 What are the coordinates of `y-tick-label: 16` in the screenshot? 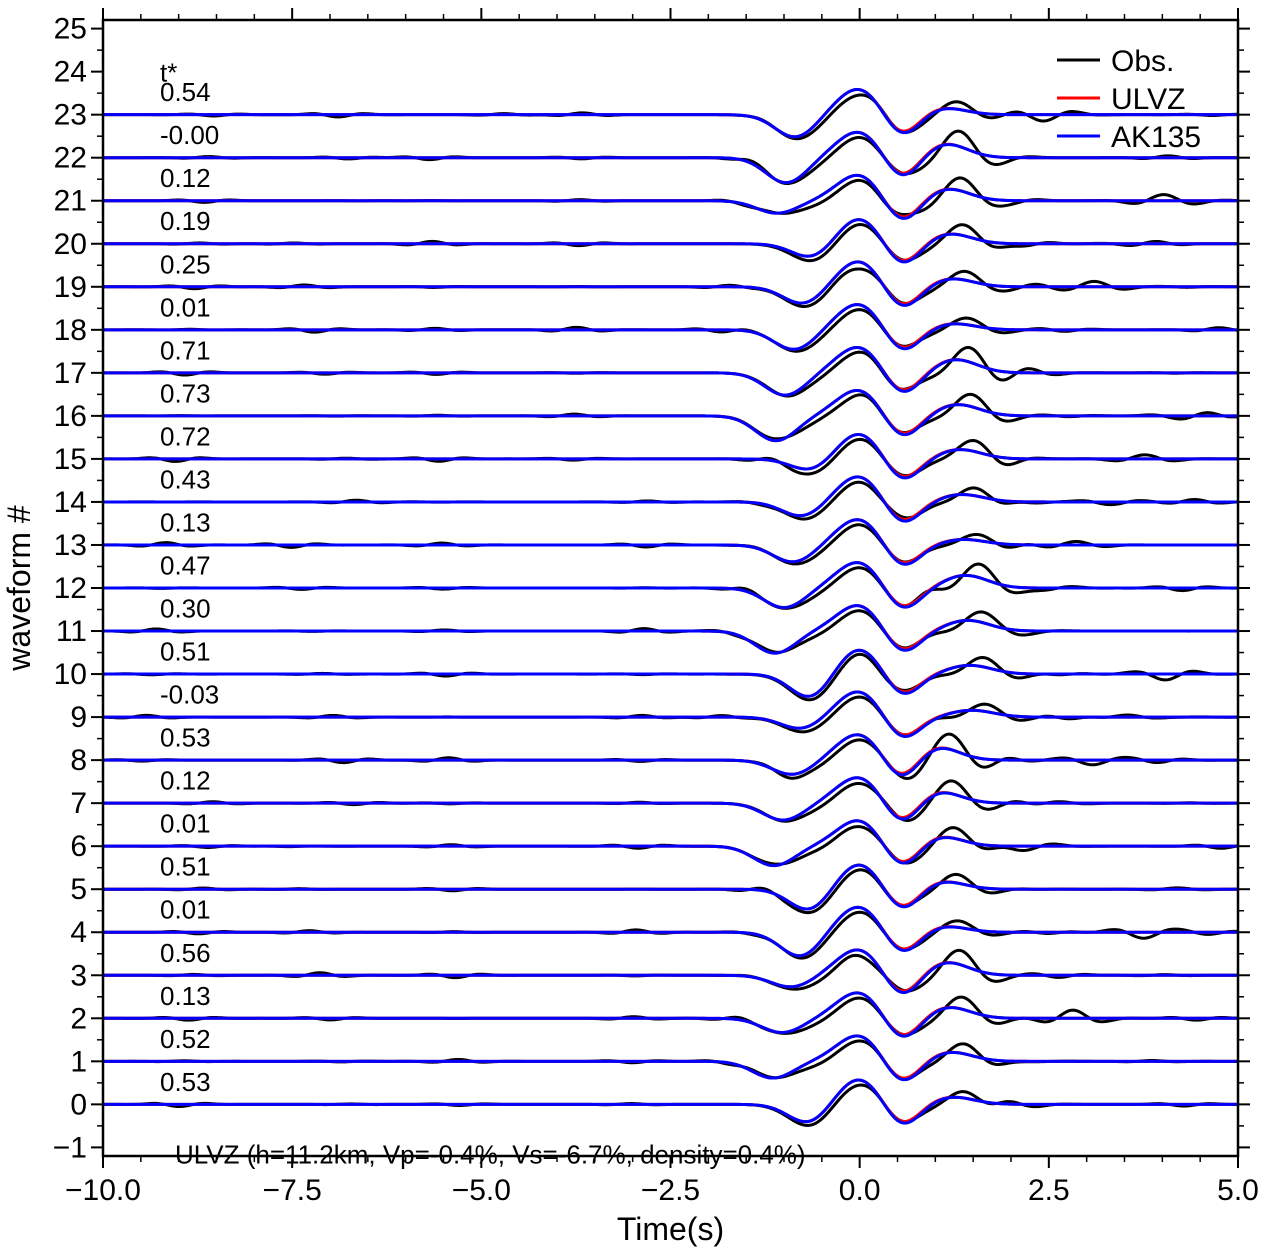 It's located at (70, 416).